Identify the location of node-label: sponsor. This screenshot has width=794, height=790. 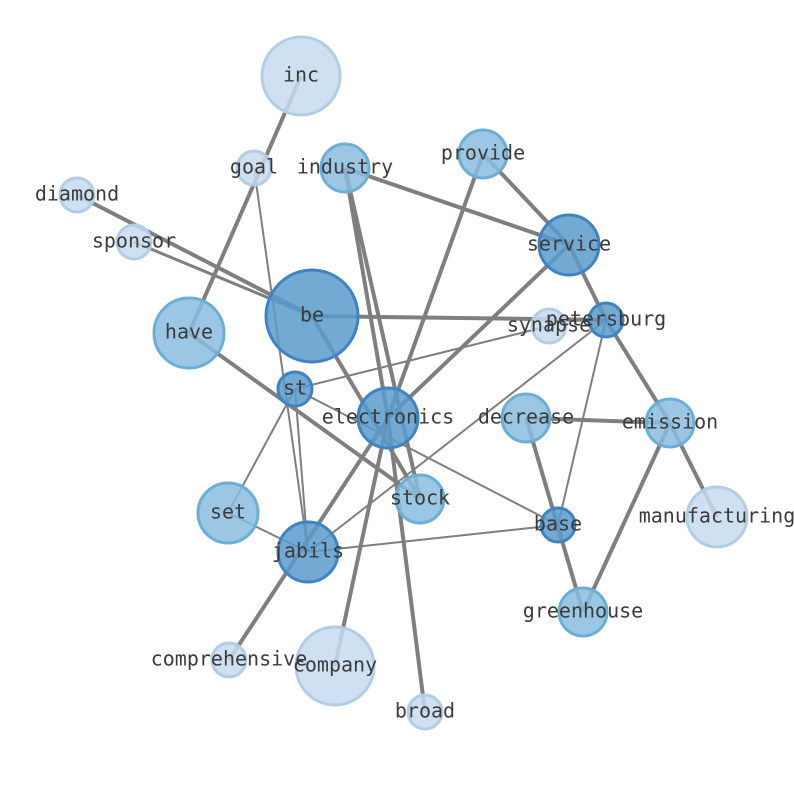
(134, 241).